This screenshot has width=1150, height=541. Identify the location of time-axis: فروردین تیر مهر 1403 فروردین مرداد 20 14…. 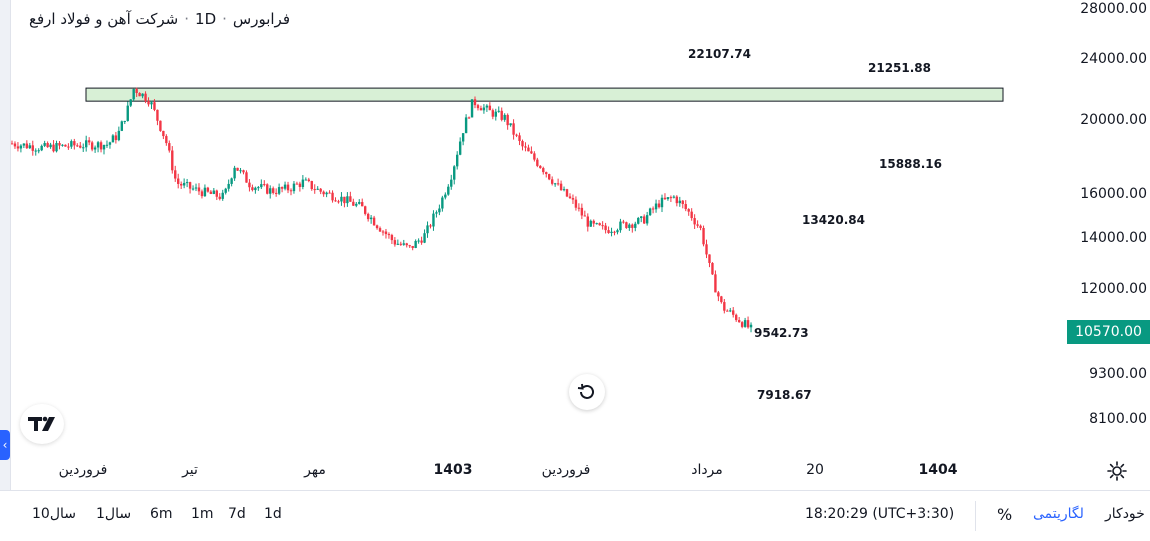
(530, 472).